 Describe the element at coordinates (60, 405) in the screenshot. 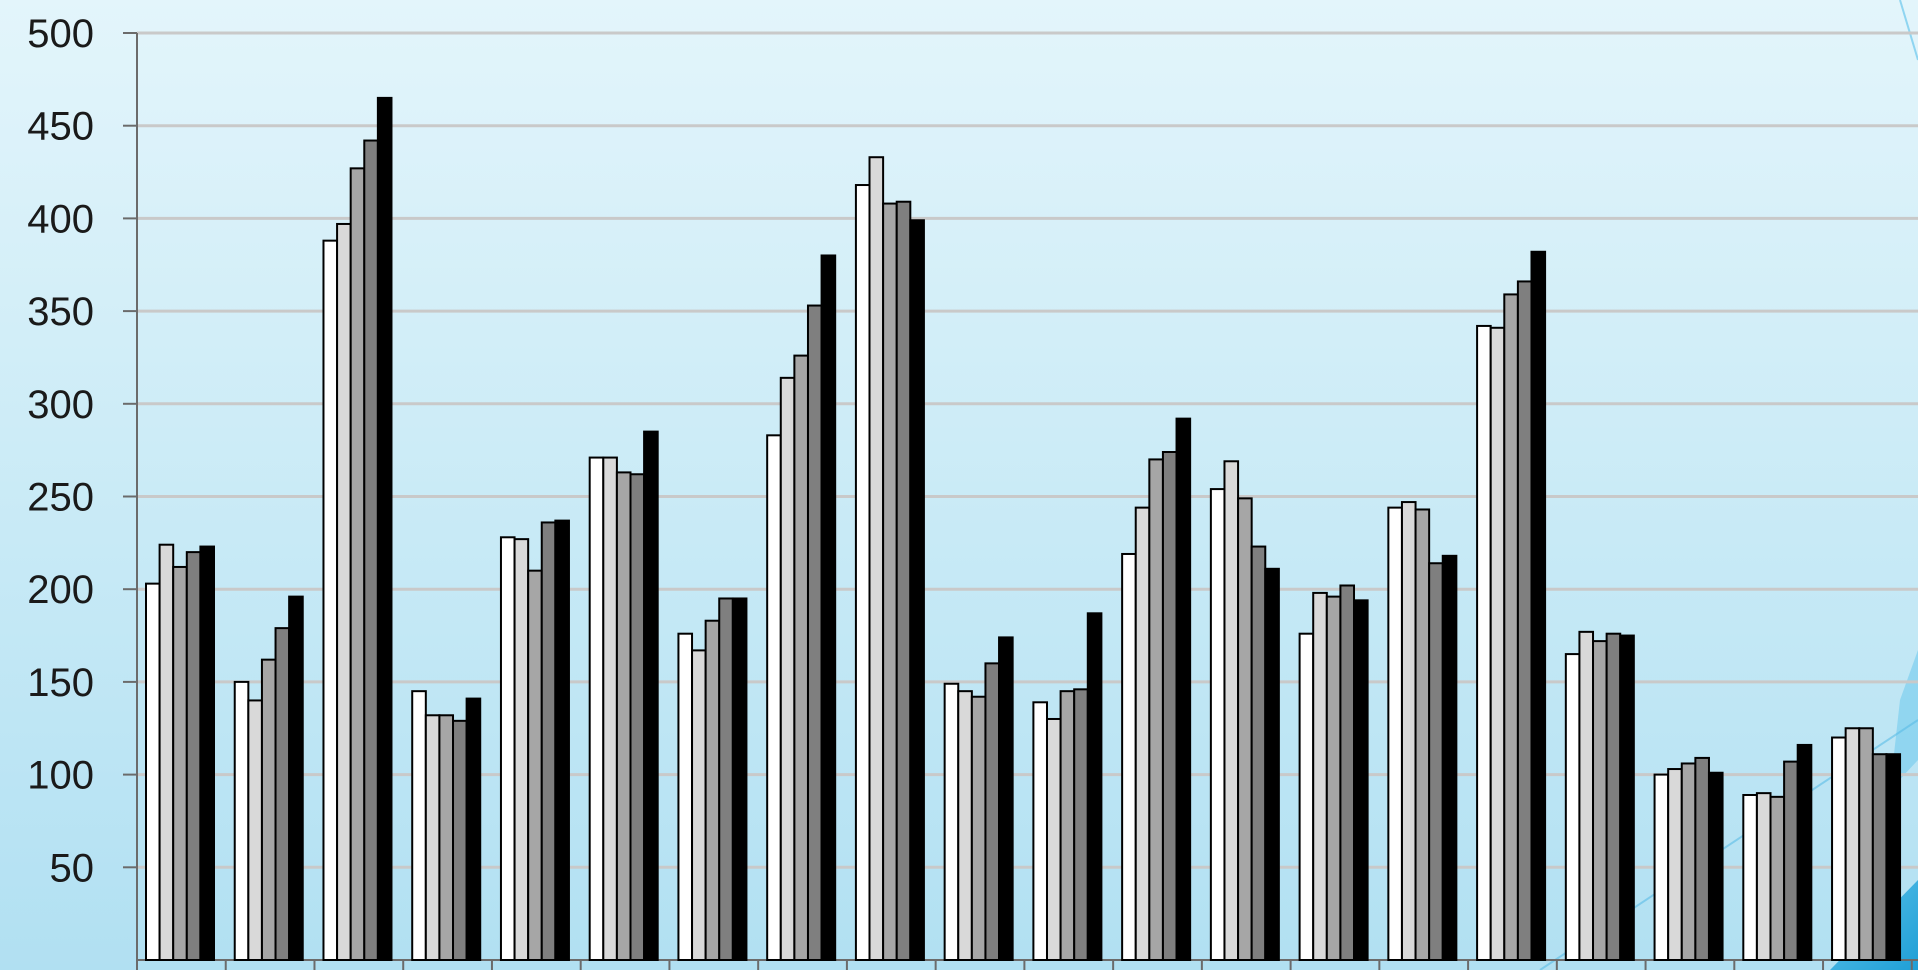

I see `y-tick-label-300: 300` at that location.